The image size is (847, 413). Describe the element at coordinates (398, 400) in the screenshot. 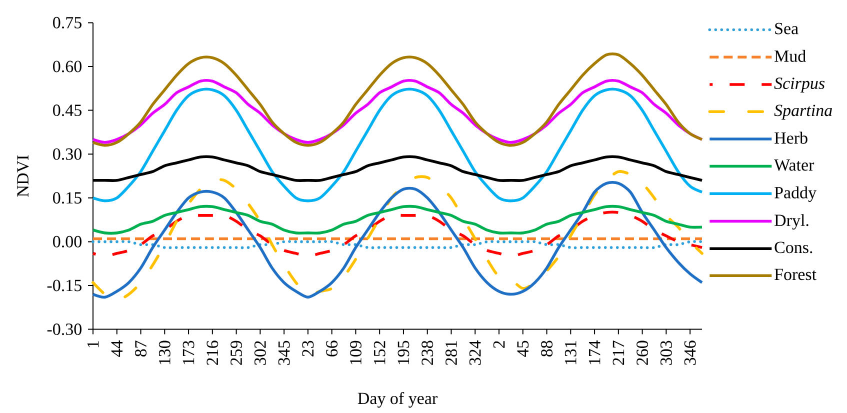

I see `x-axis-title: Day of year` at that location.